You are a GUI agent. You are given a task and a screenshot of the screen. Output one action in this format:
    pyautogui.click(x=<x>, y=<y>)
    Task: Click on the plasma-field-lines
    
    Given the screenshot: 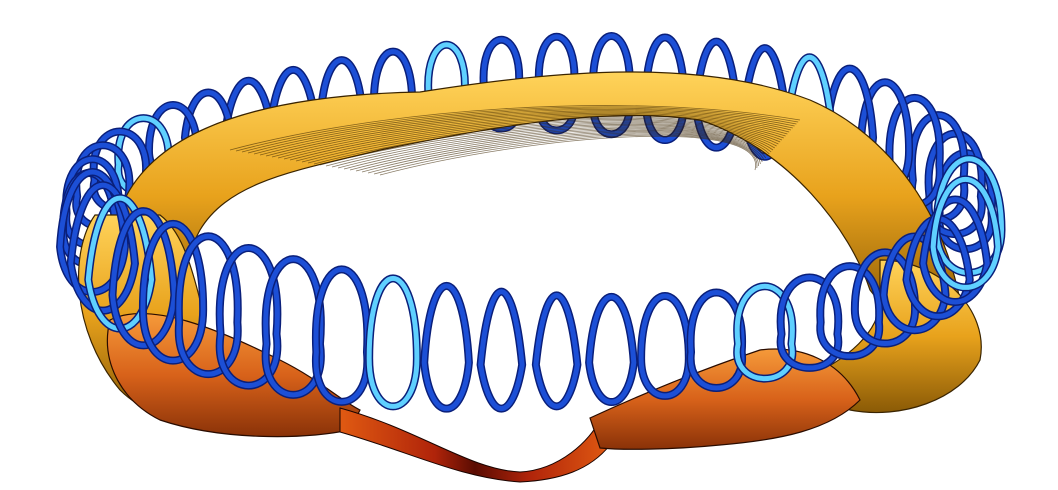 What is the action you would take?
    pyautogui.click(x=515, y=140)
    